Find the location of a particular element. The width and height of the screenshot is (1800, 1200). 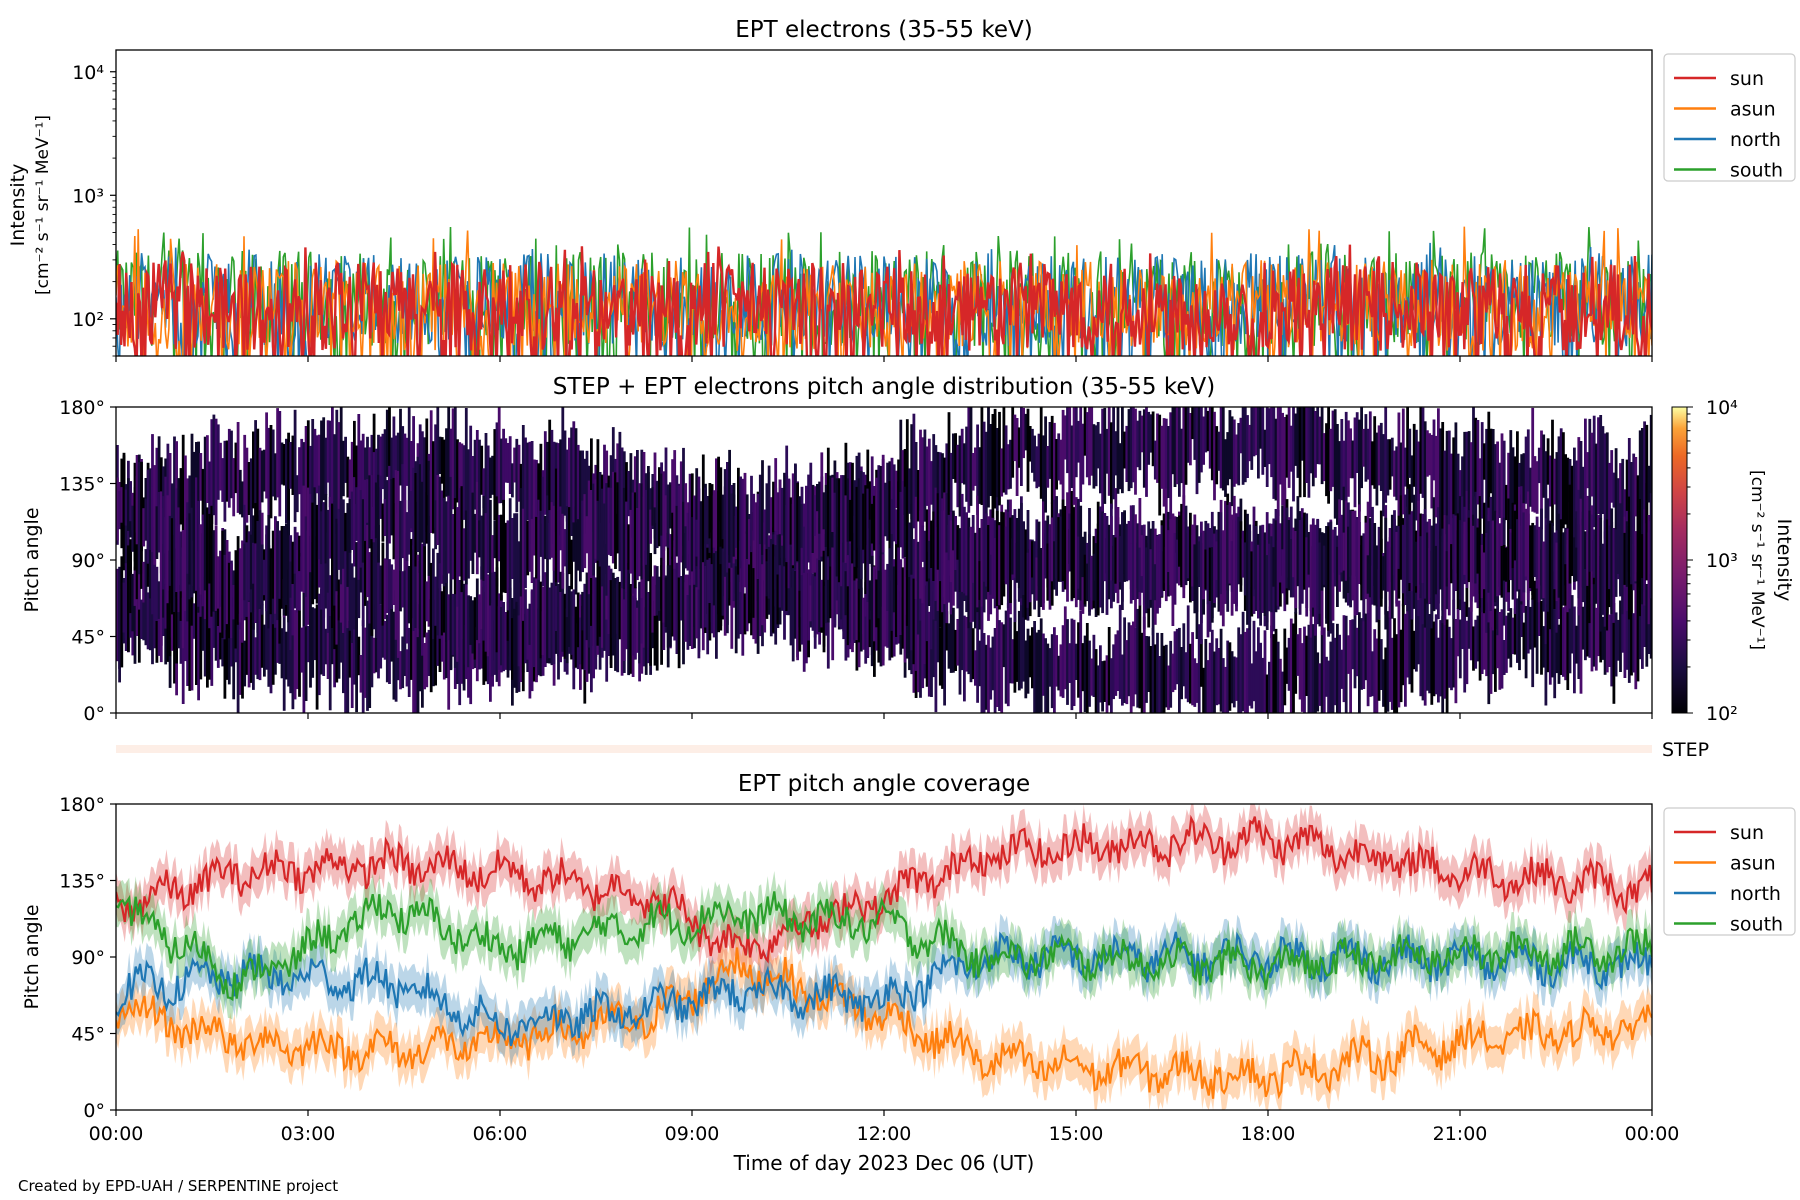

step-label: STEP is located at coordinates (1685, 750).